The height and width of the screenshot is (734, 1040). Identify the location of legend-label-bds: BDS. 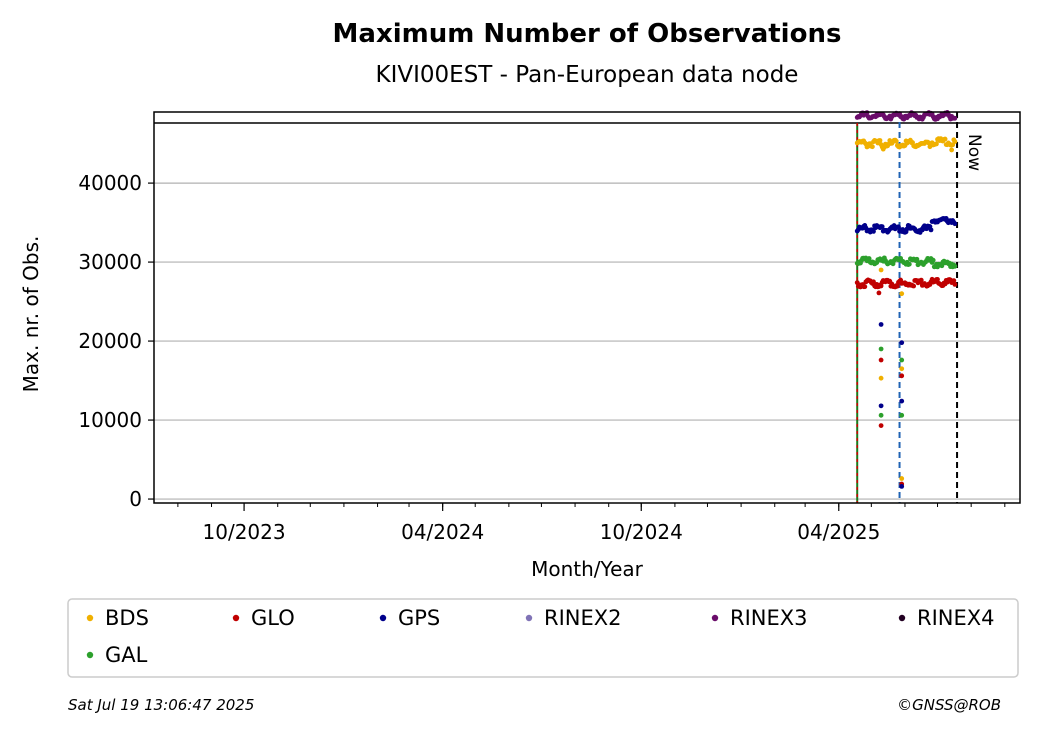
(127, 618).